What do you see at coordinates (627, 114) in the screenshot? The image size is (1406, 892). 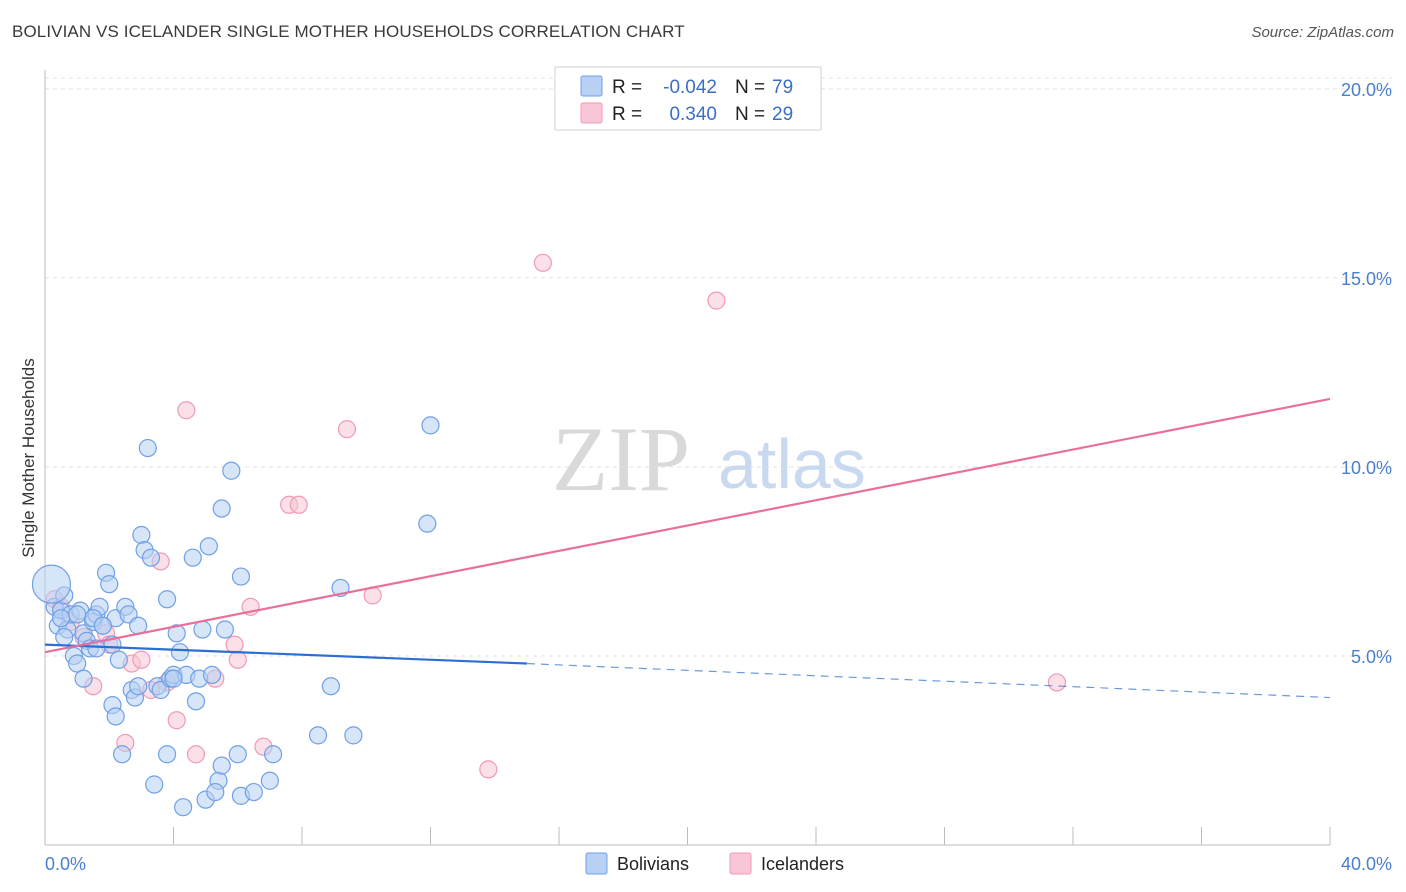 I see `legend-r-label-icelanders: R =` at bounding box center [627, 114].